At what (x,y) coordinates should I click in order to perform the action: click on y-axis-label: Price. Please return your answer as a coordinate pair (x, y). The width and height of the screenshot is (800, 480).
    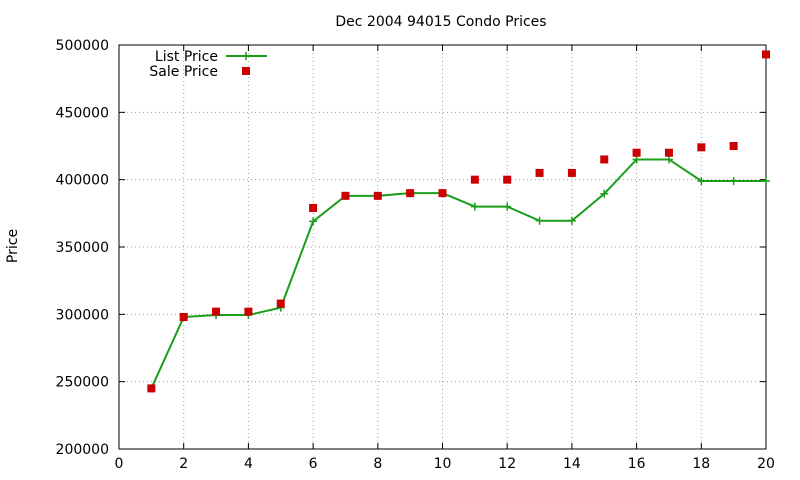
    Looking at the image, I should click on (13, 246).